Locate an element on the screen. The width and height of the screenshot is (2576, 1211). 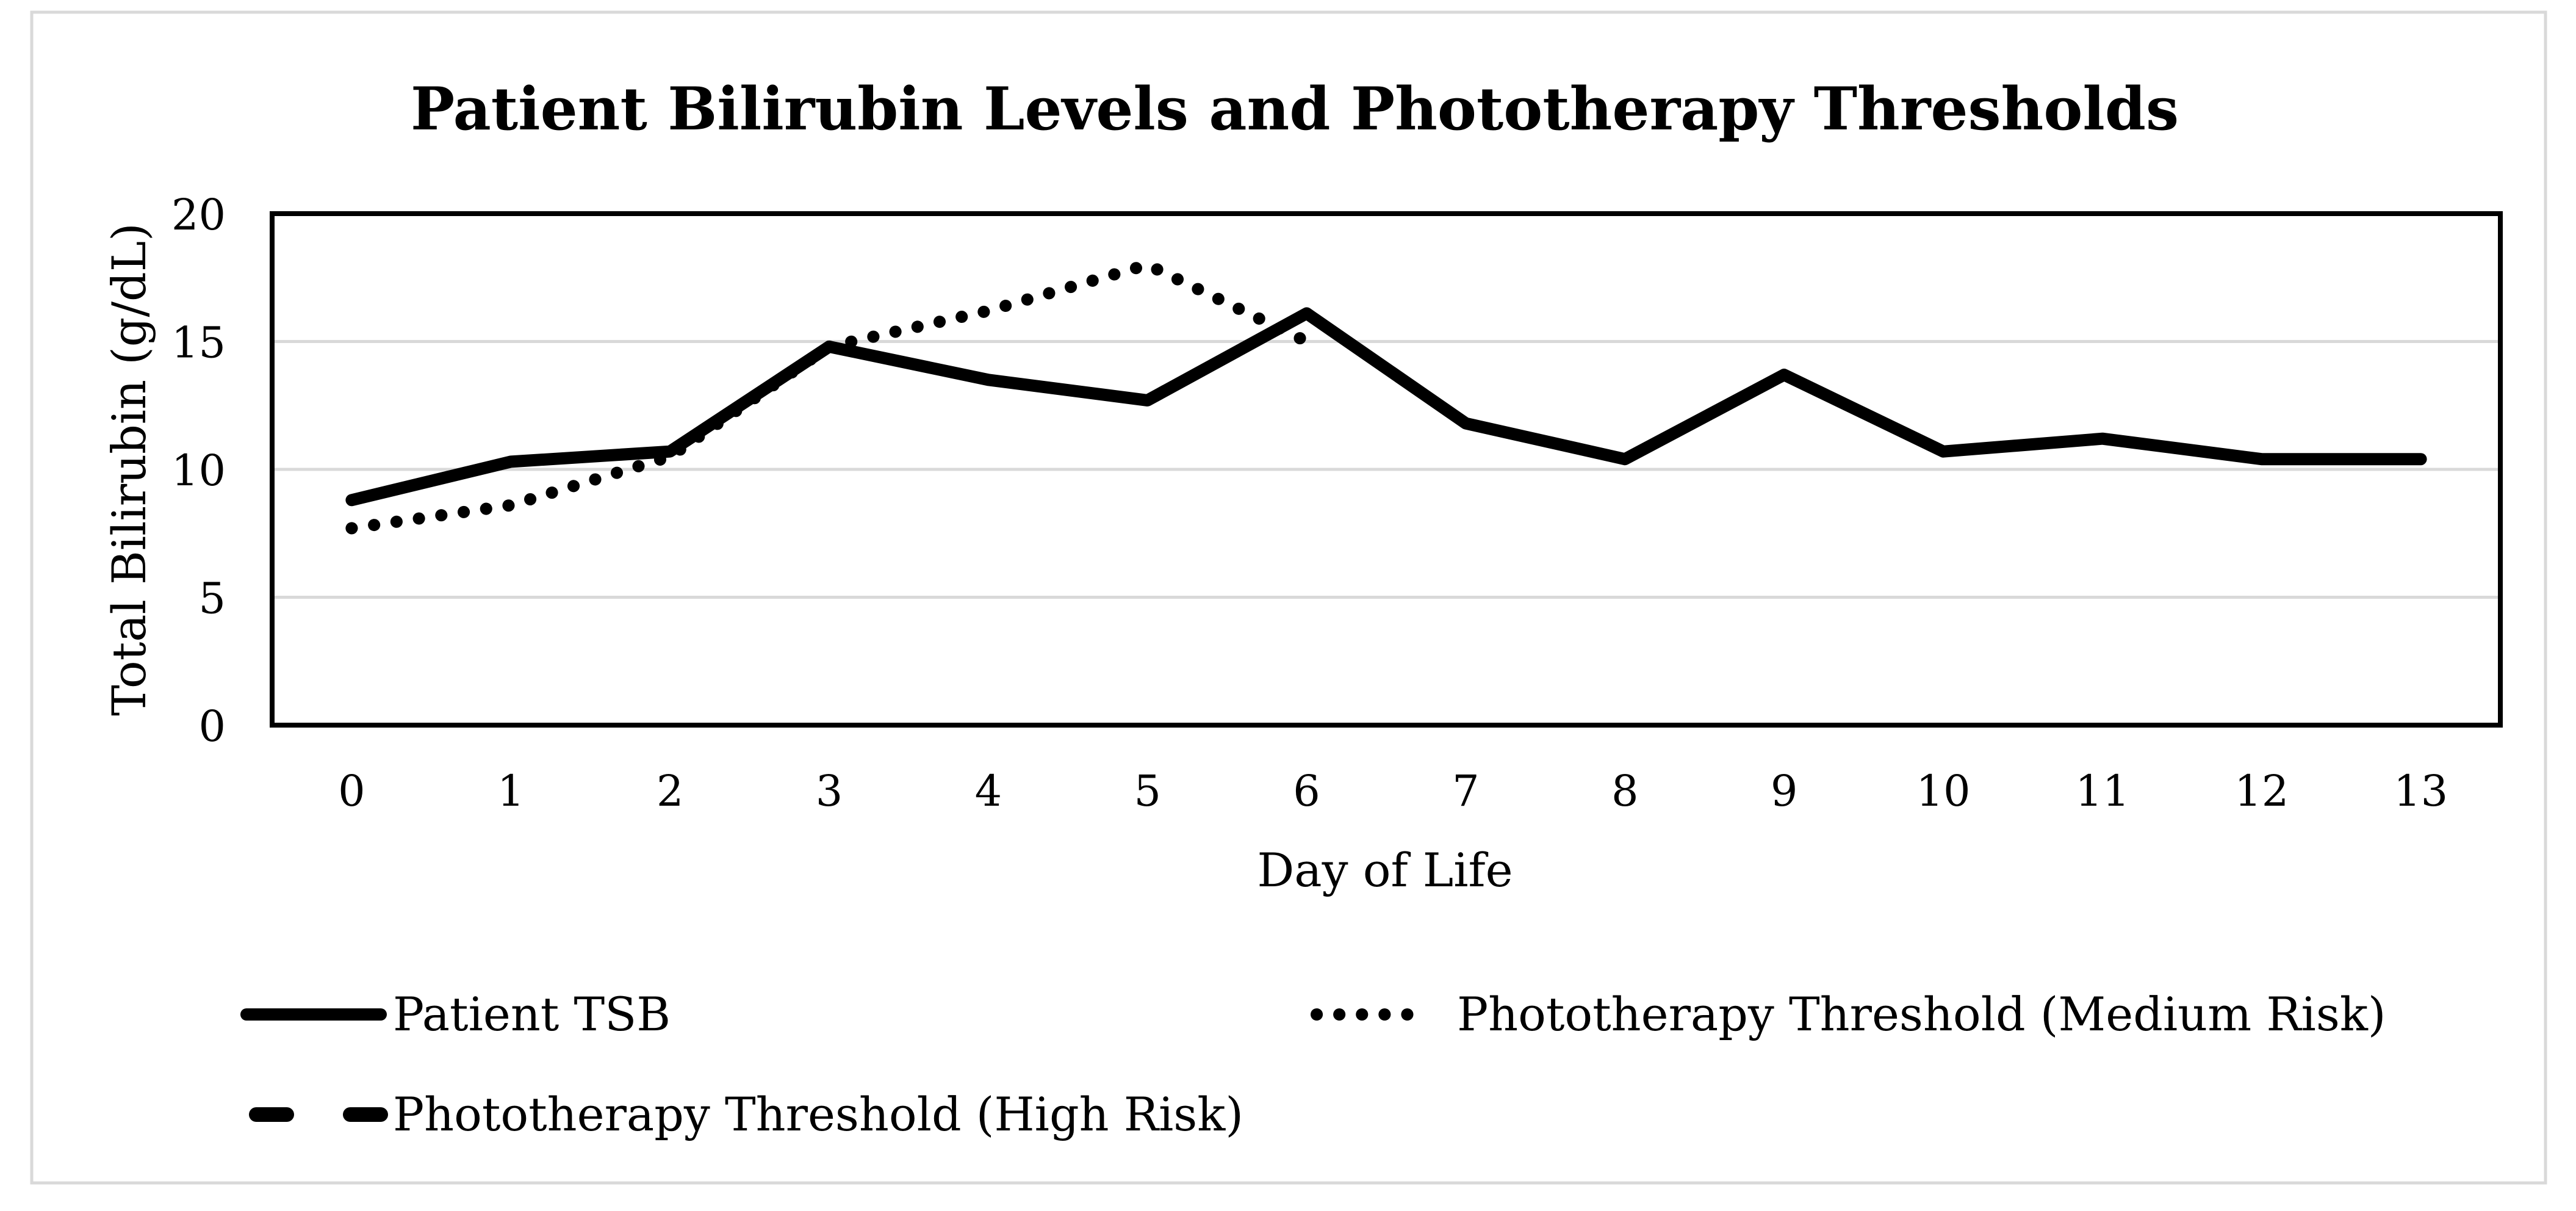
x-tick-label: 13 is located at coordinates (2421, 791).